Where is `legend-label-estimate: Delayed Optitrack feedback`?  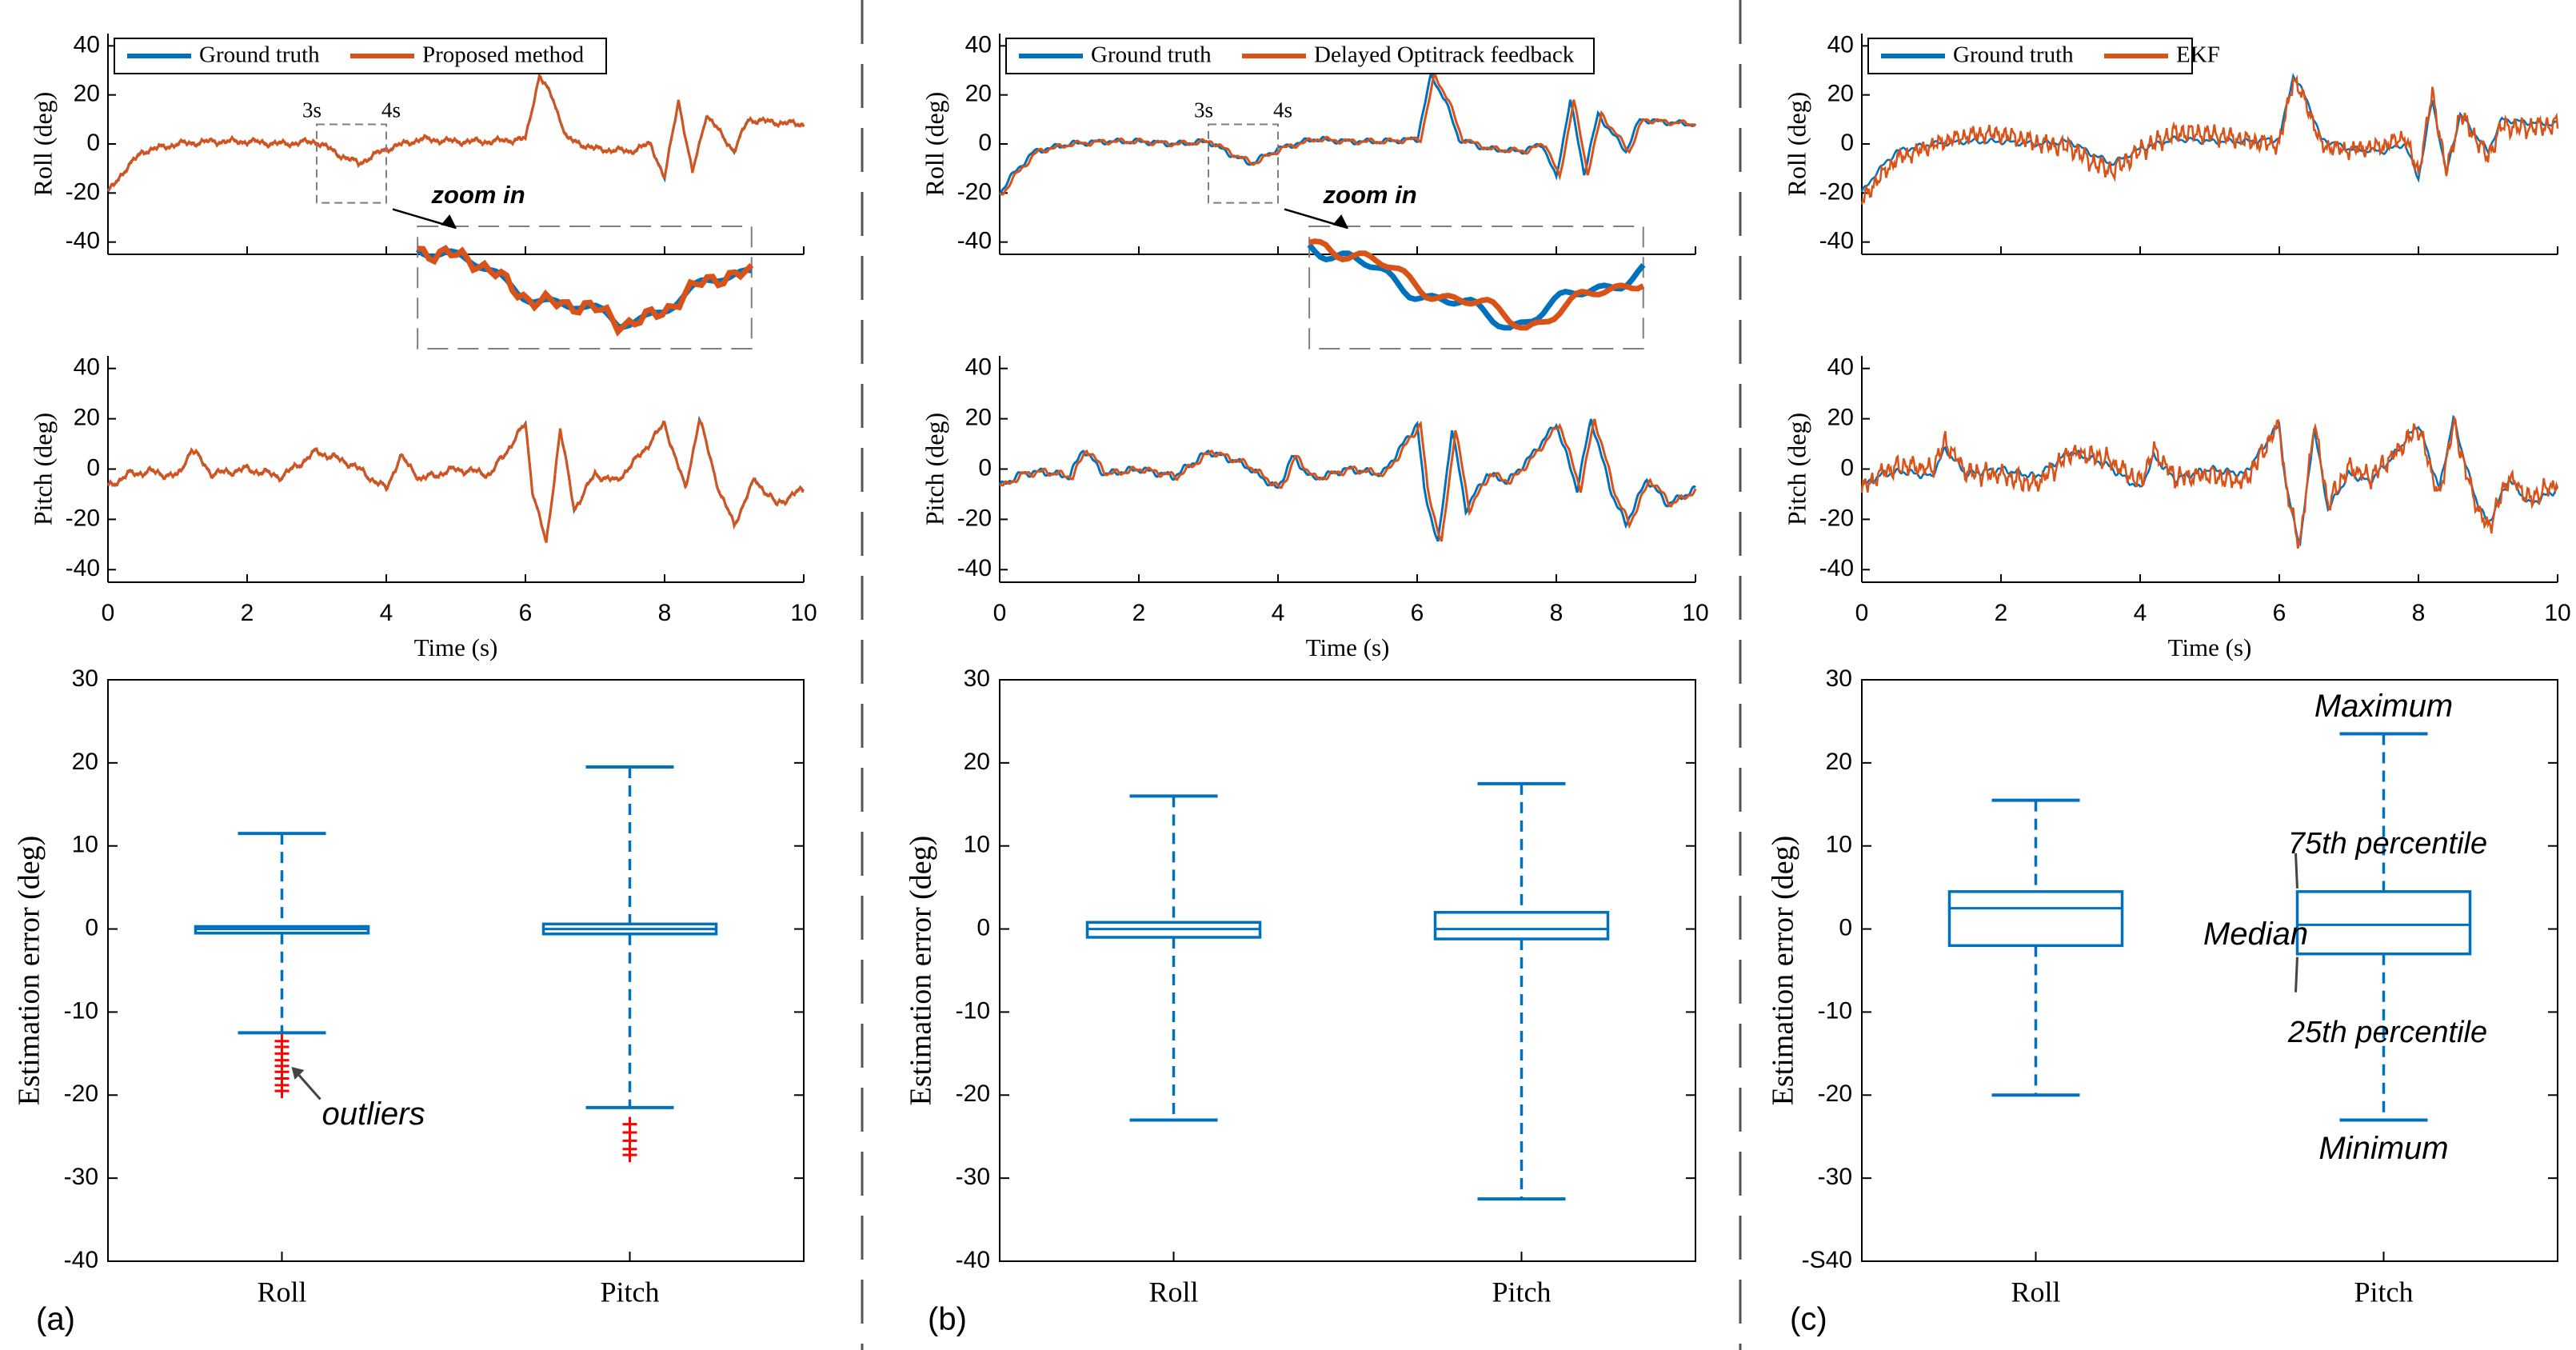
legend-label-estimate: Delayed Optitrack feedback is located at coordinates (1445, 55).